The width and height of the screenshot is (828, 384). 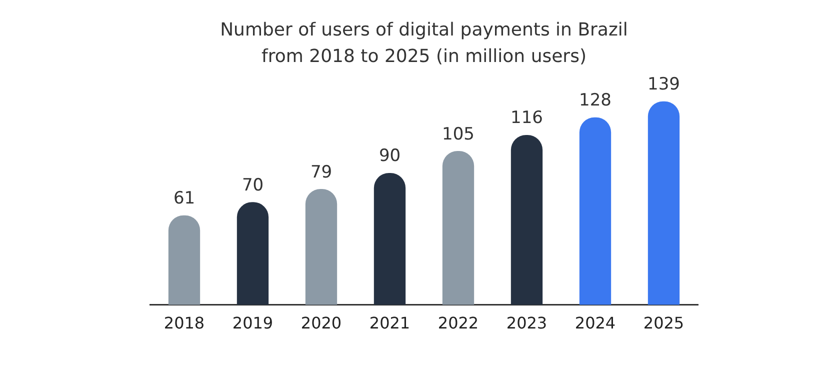 I want to click on x-tick-label: 2022, so click(x=458, y=323).